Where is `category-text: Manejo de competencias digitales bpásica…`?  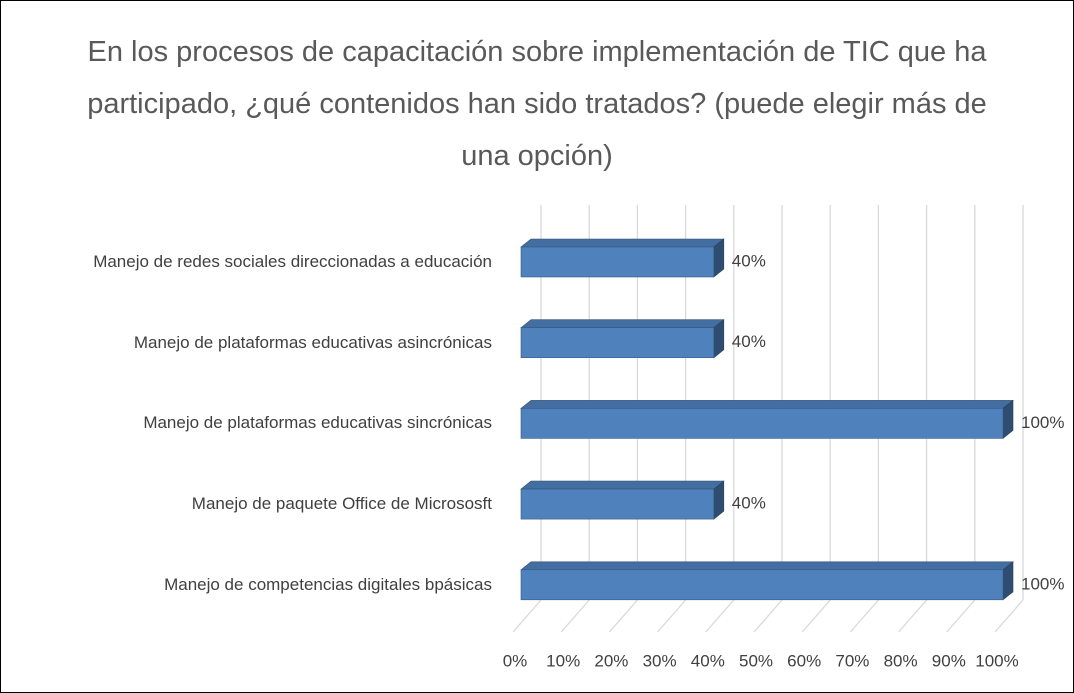
category-text: Manejo de competencias digitales bpásica… is located at coordinates (328, 584).